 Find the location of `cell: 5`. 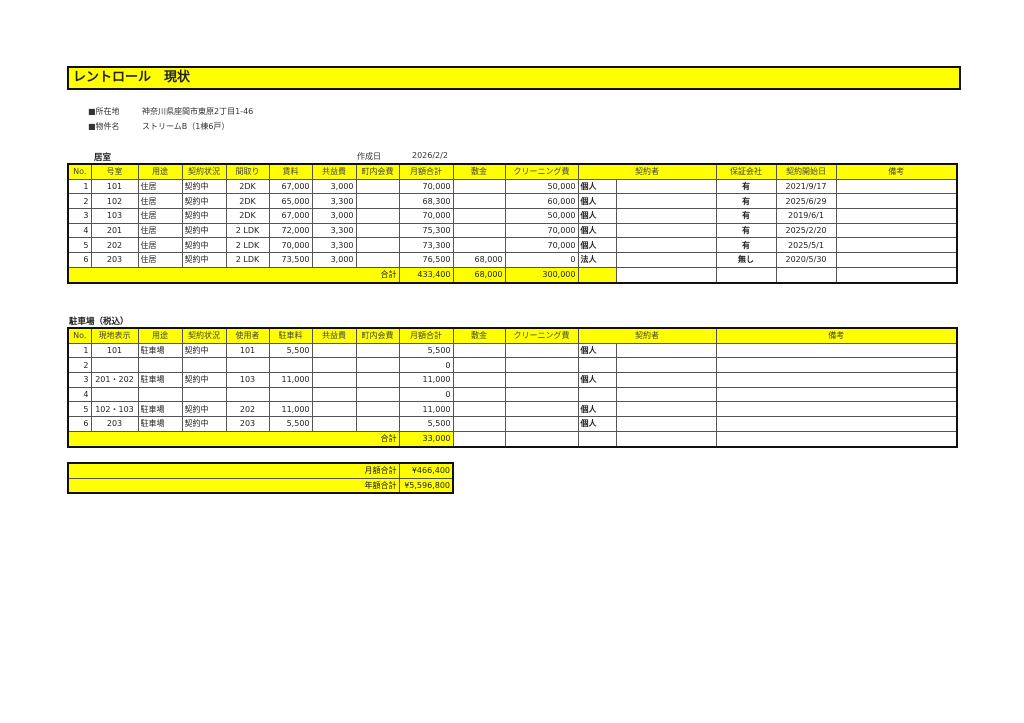

cell: 5 is located at coordinates (79, 245).